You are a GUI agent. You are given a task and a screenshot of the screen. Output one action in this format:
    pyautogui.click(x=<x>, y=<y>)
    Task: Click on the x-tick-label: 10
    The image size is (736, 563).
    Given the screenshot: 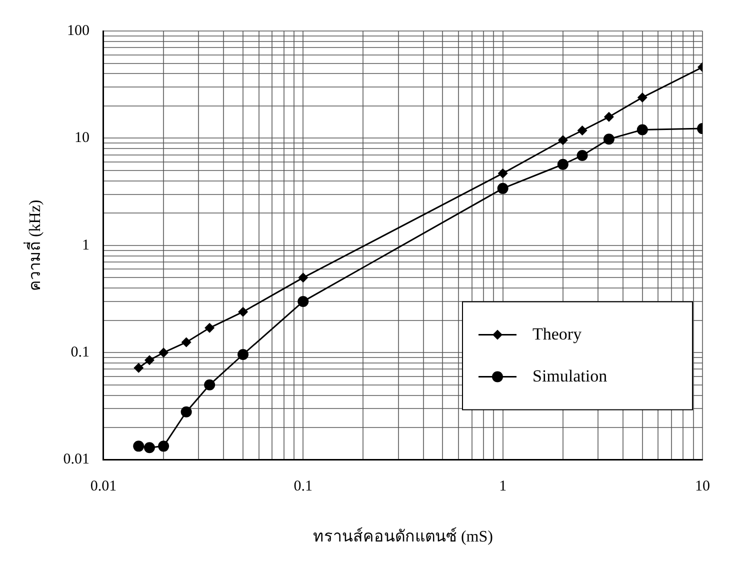 What is the action you would take?
    pyautogui.click(x=702, y=486)
    